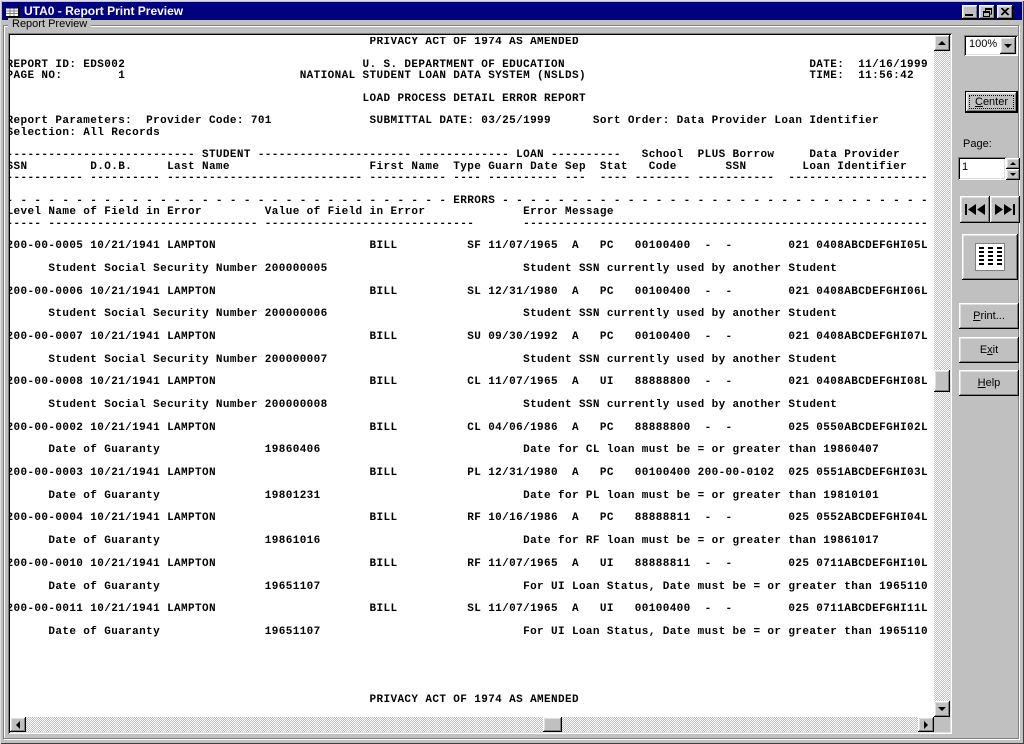 The height and width of the screenshot is (744, 1024). I want to click on close-icon, so click(1004, 12).